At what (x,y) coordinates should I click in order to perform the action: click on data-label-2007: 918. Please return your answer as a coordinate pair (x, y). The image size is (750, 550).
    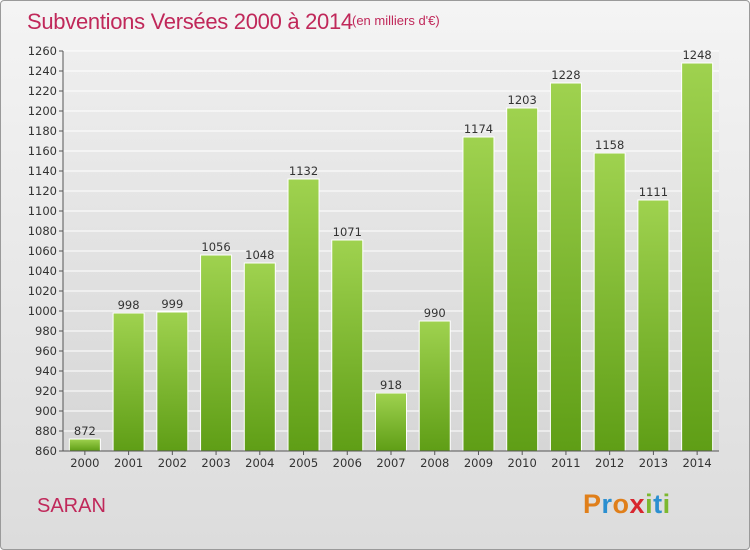
    Looking at the image, I should click on (391, 385).